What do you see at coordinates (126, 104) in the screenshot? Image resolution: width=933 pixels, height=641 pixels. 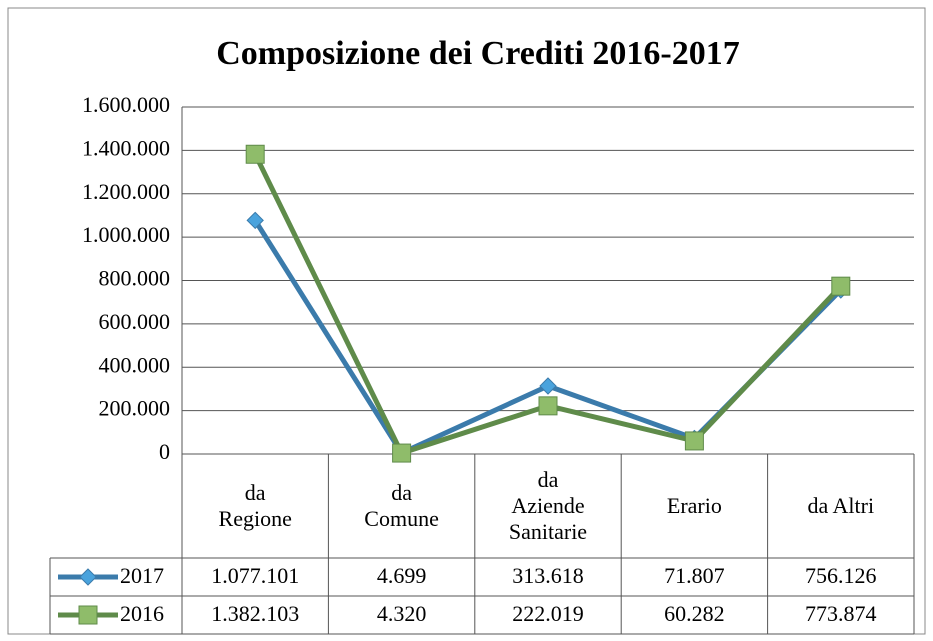 I see `y-tick-label: 1.600.000` at bounding box center [126, 104].